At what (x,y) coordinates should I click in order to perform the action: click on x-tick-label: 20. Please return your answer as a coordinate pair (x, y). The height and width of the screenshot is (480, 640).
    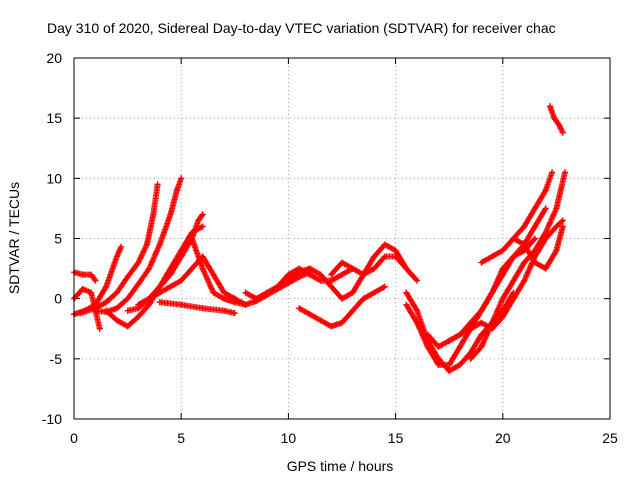
    Looking at the image, I should click on (503, 438).